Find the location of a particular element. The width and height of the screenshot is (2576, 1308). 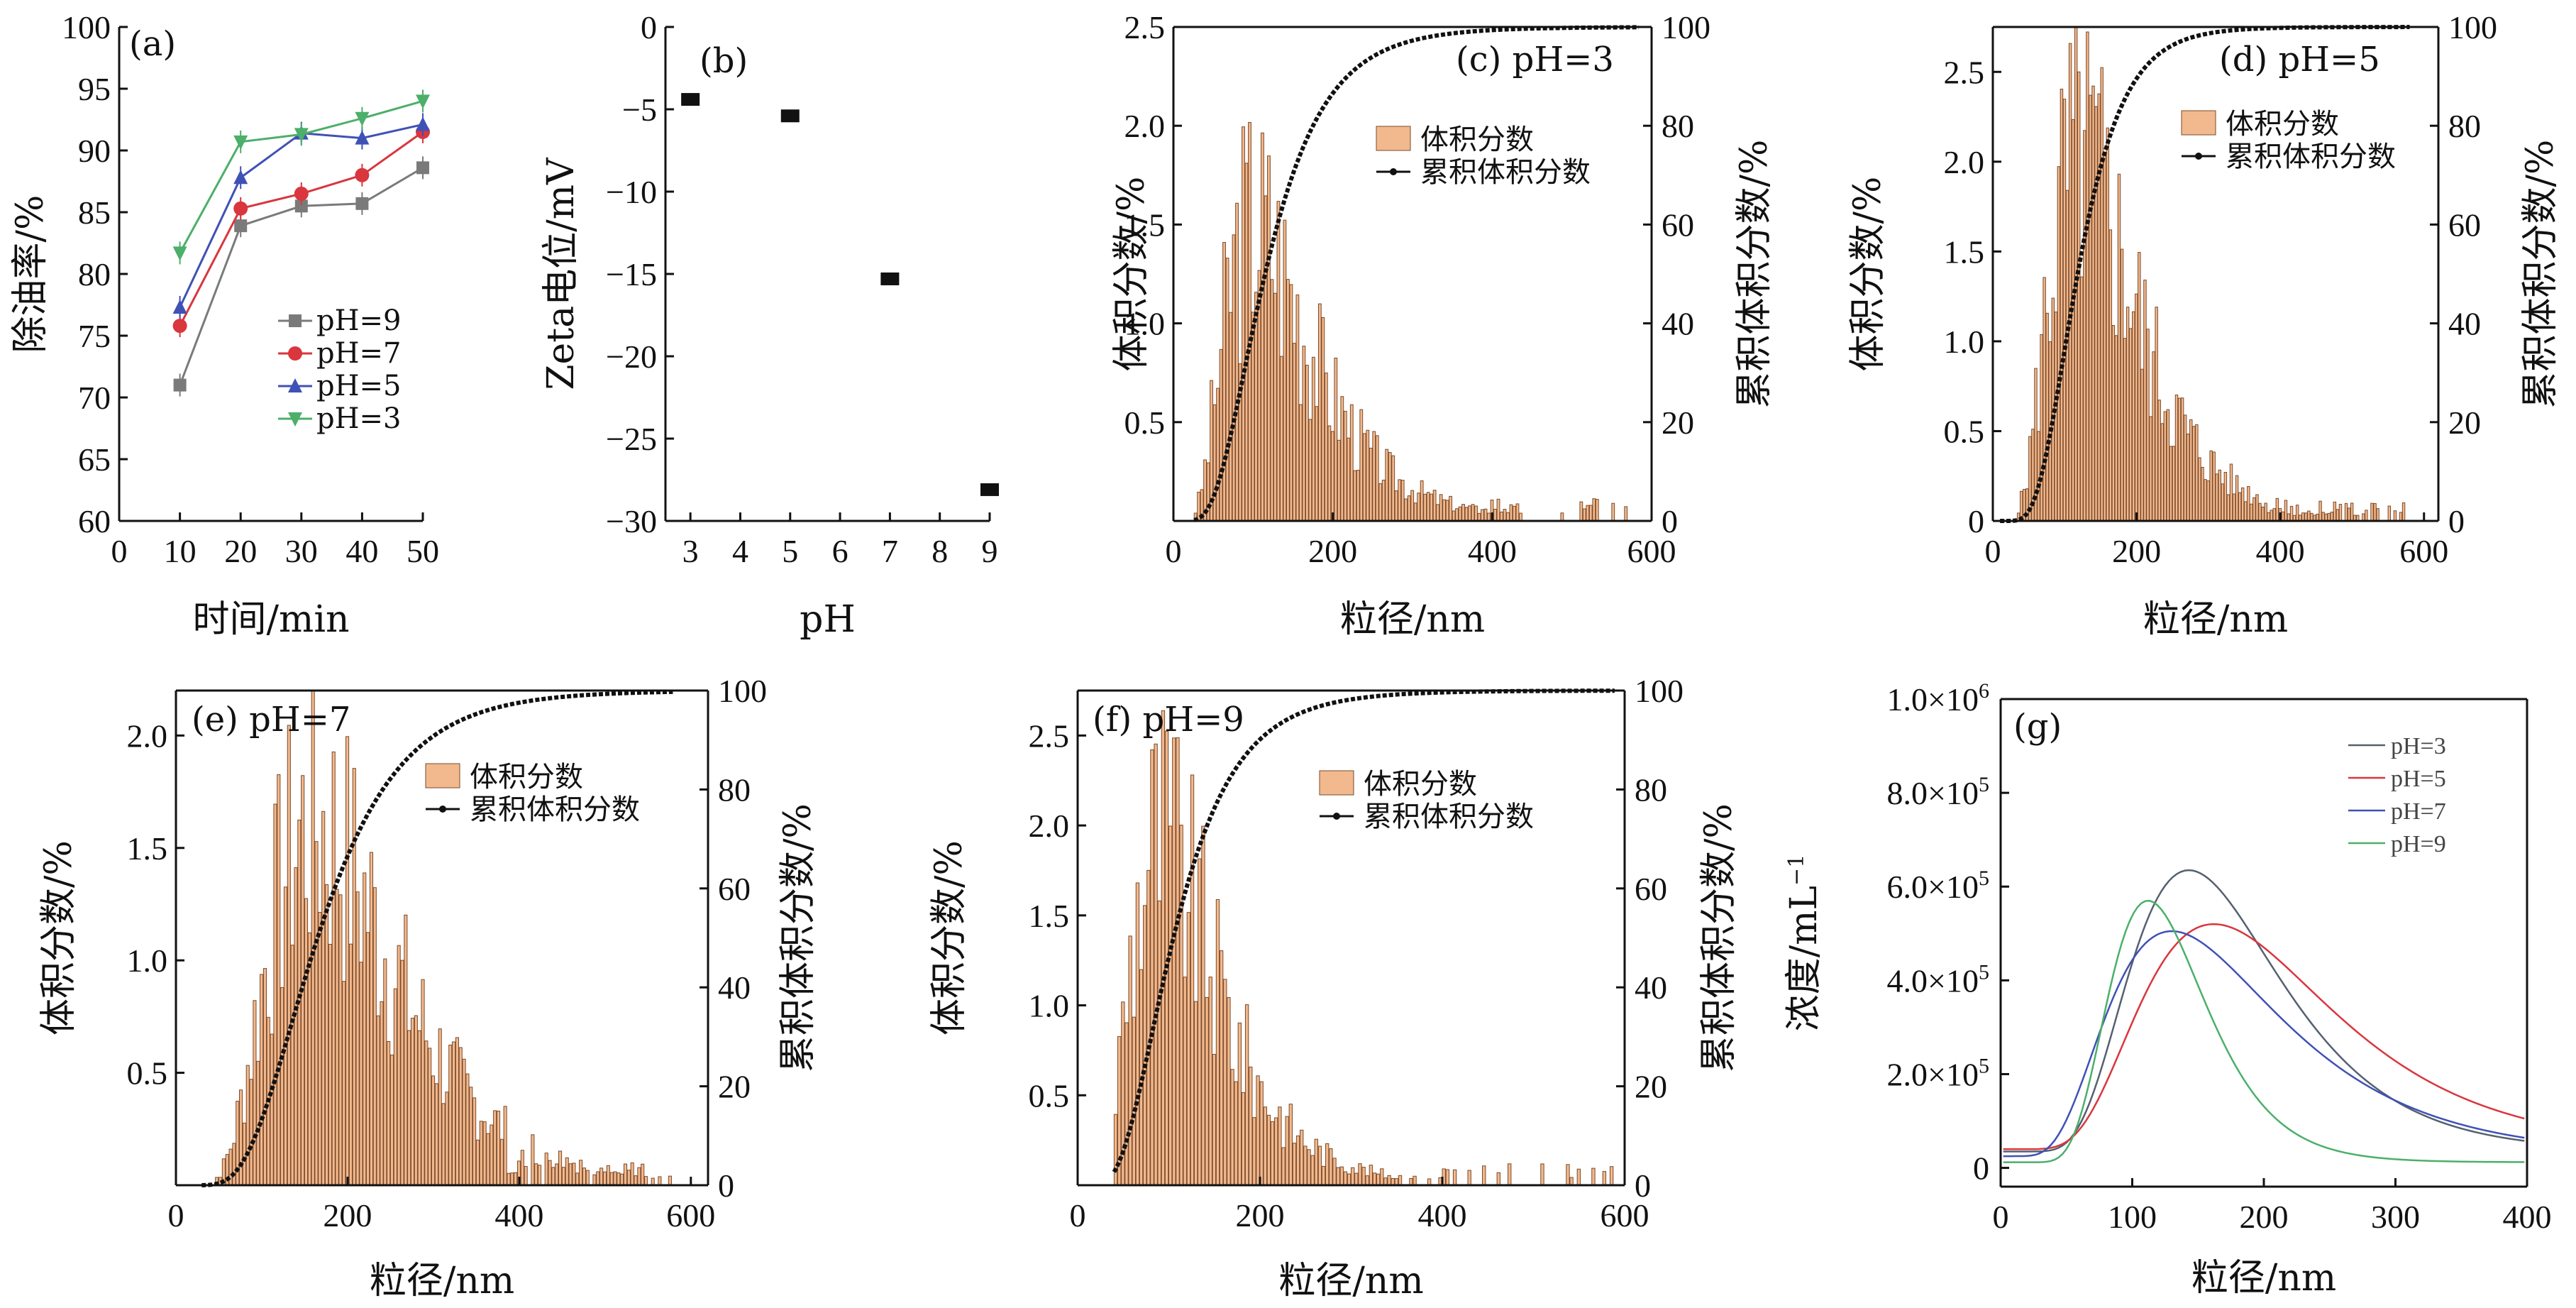

y-tick-label: 6.0×10⁵ is located at coordinates (1938, 886).